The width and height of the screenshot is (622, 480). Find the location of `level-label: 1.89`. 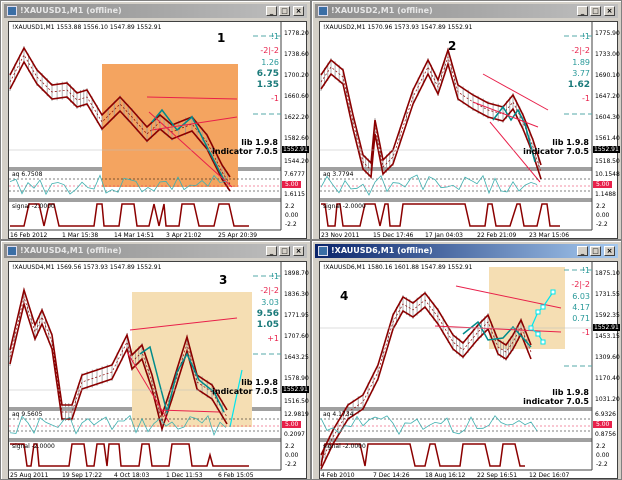

level-label: 1.89 is located at coordinates (581, 62).